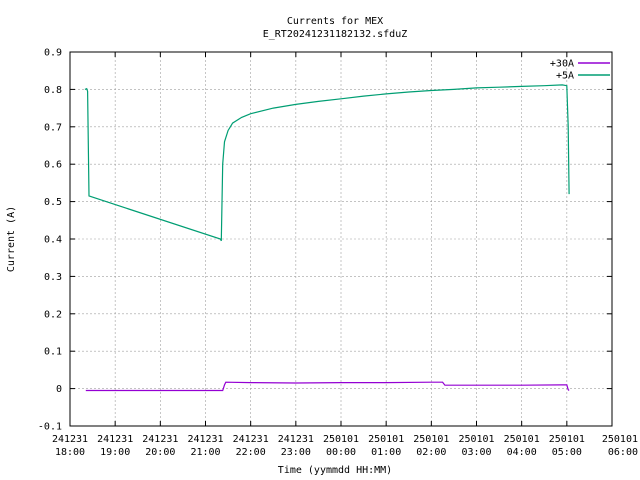  I want to click on y-tick-label: 0.5, so click(53, 202).